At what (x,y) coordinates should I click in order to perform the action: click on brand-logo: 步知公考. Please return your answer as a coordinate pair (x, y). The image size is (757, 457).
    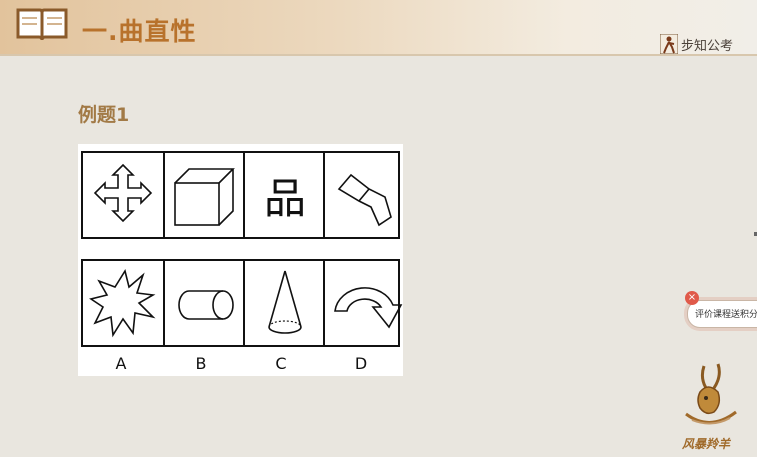
    Looking at the image, I should click on (696, 44).